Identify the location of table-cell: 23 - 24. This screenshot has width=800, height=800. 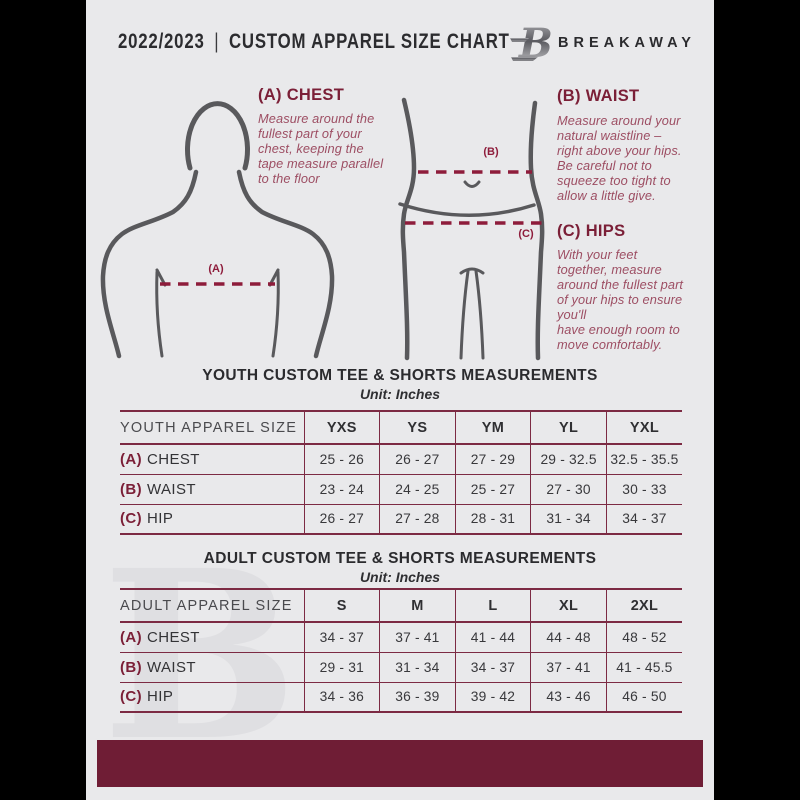
(341, 489).